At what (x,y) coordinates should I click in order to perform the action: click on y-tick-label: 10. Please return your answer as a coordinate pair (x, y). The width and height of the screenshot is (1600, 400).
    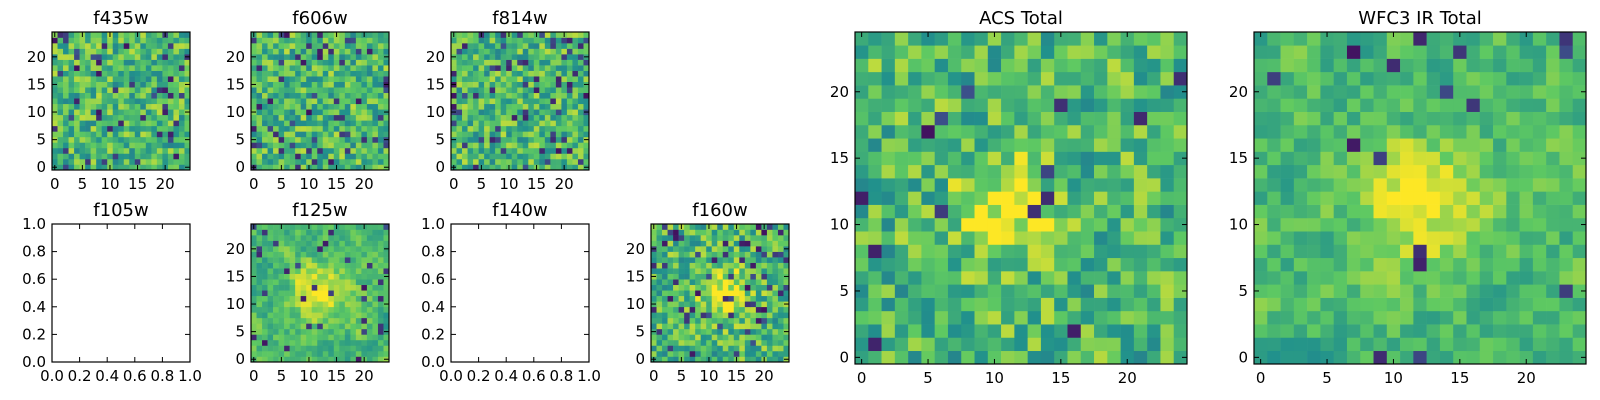
    Looking at the image, I should click on (235, 304).